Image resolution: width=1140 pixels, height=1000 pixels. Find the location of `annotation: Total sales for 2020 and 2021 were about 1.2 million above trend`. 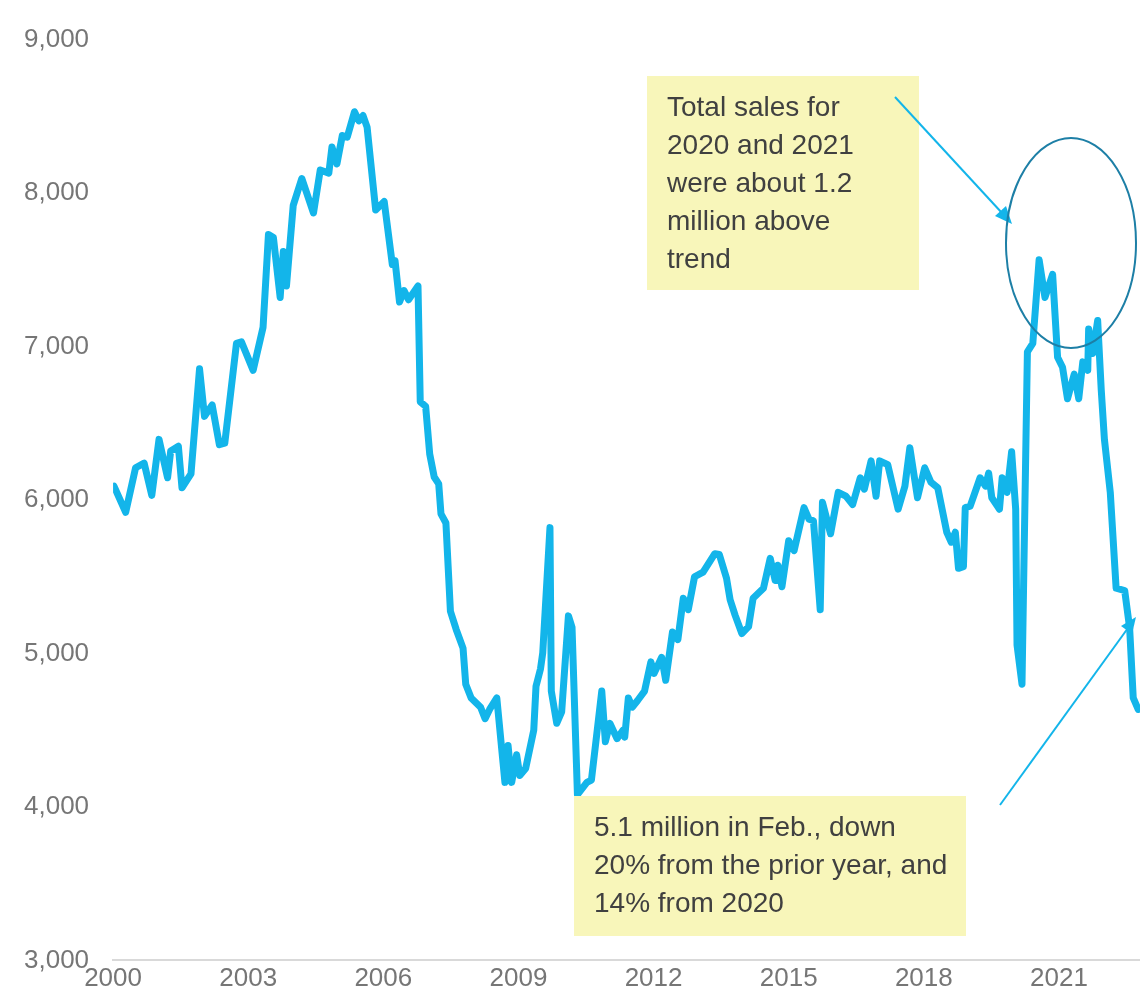

annotation: Total sales for 2020 and 2021 were about 1.2 million above trend is located at coordinates (783, 183).